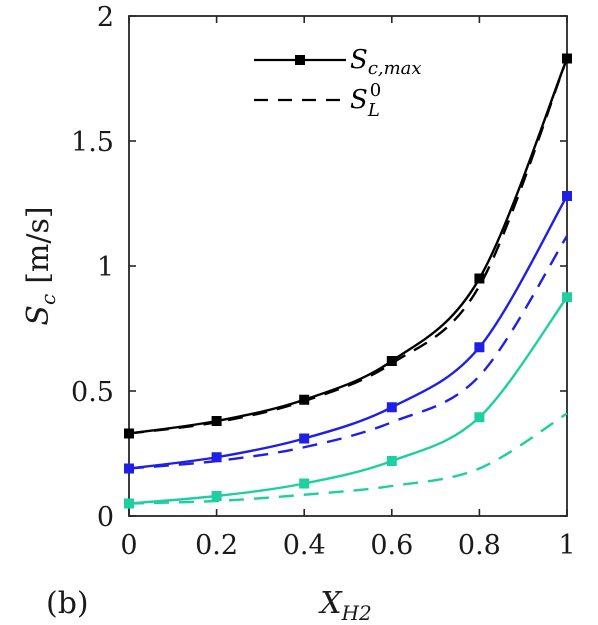 This screenshot has width=598, height=625. What do you see at coordinates (365, 100) in the screenshot?
I see `legend-label-sl0: SL0` at bounding box center [365, 100].